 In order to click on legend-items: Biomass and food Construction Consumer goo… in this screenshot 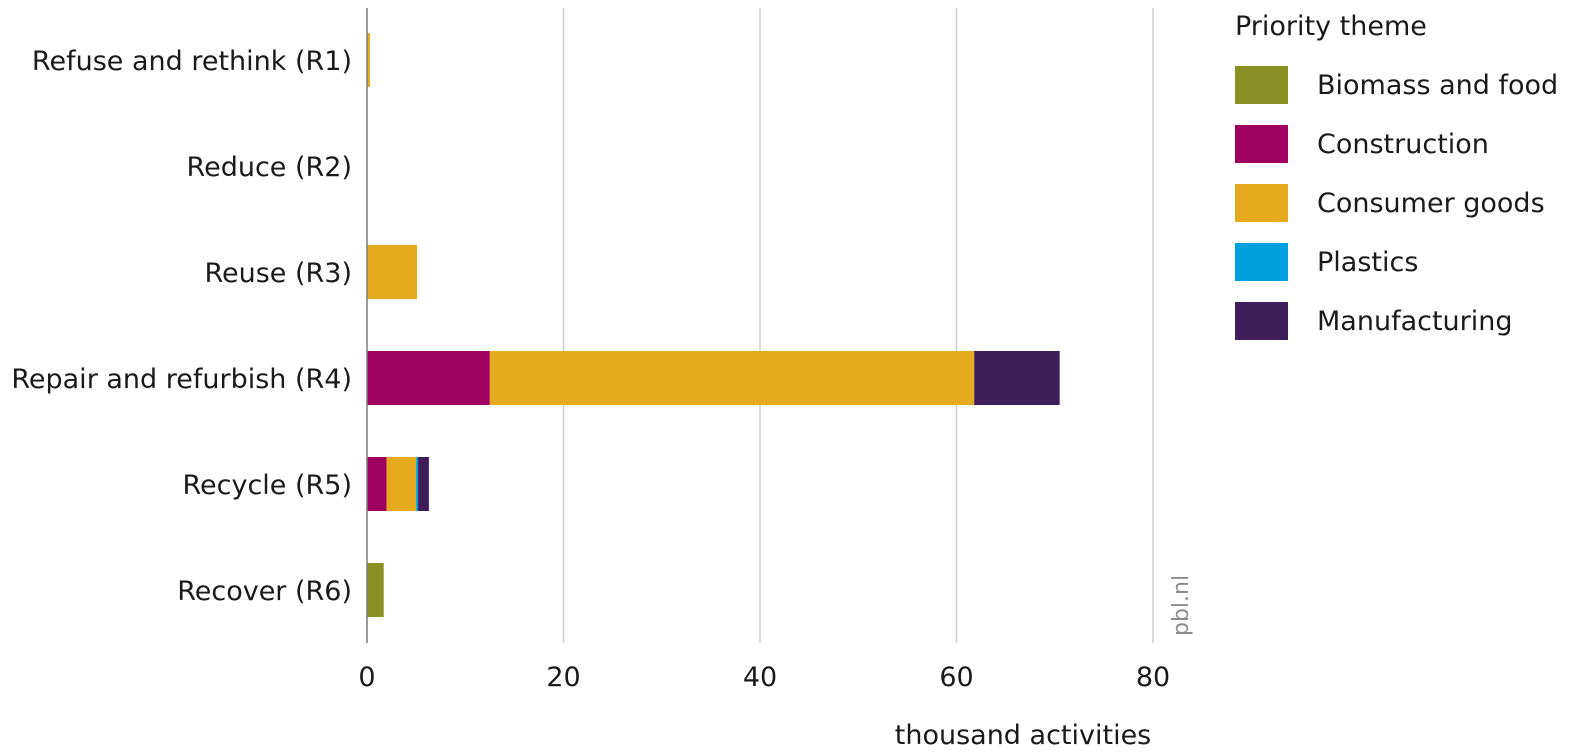, I will do `click(1396, 203)`.